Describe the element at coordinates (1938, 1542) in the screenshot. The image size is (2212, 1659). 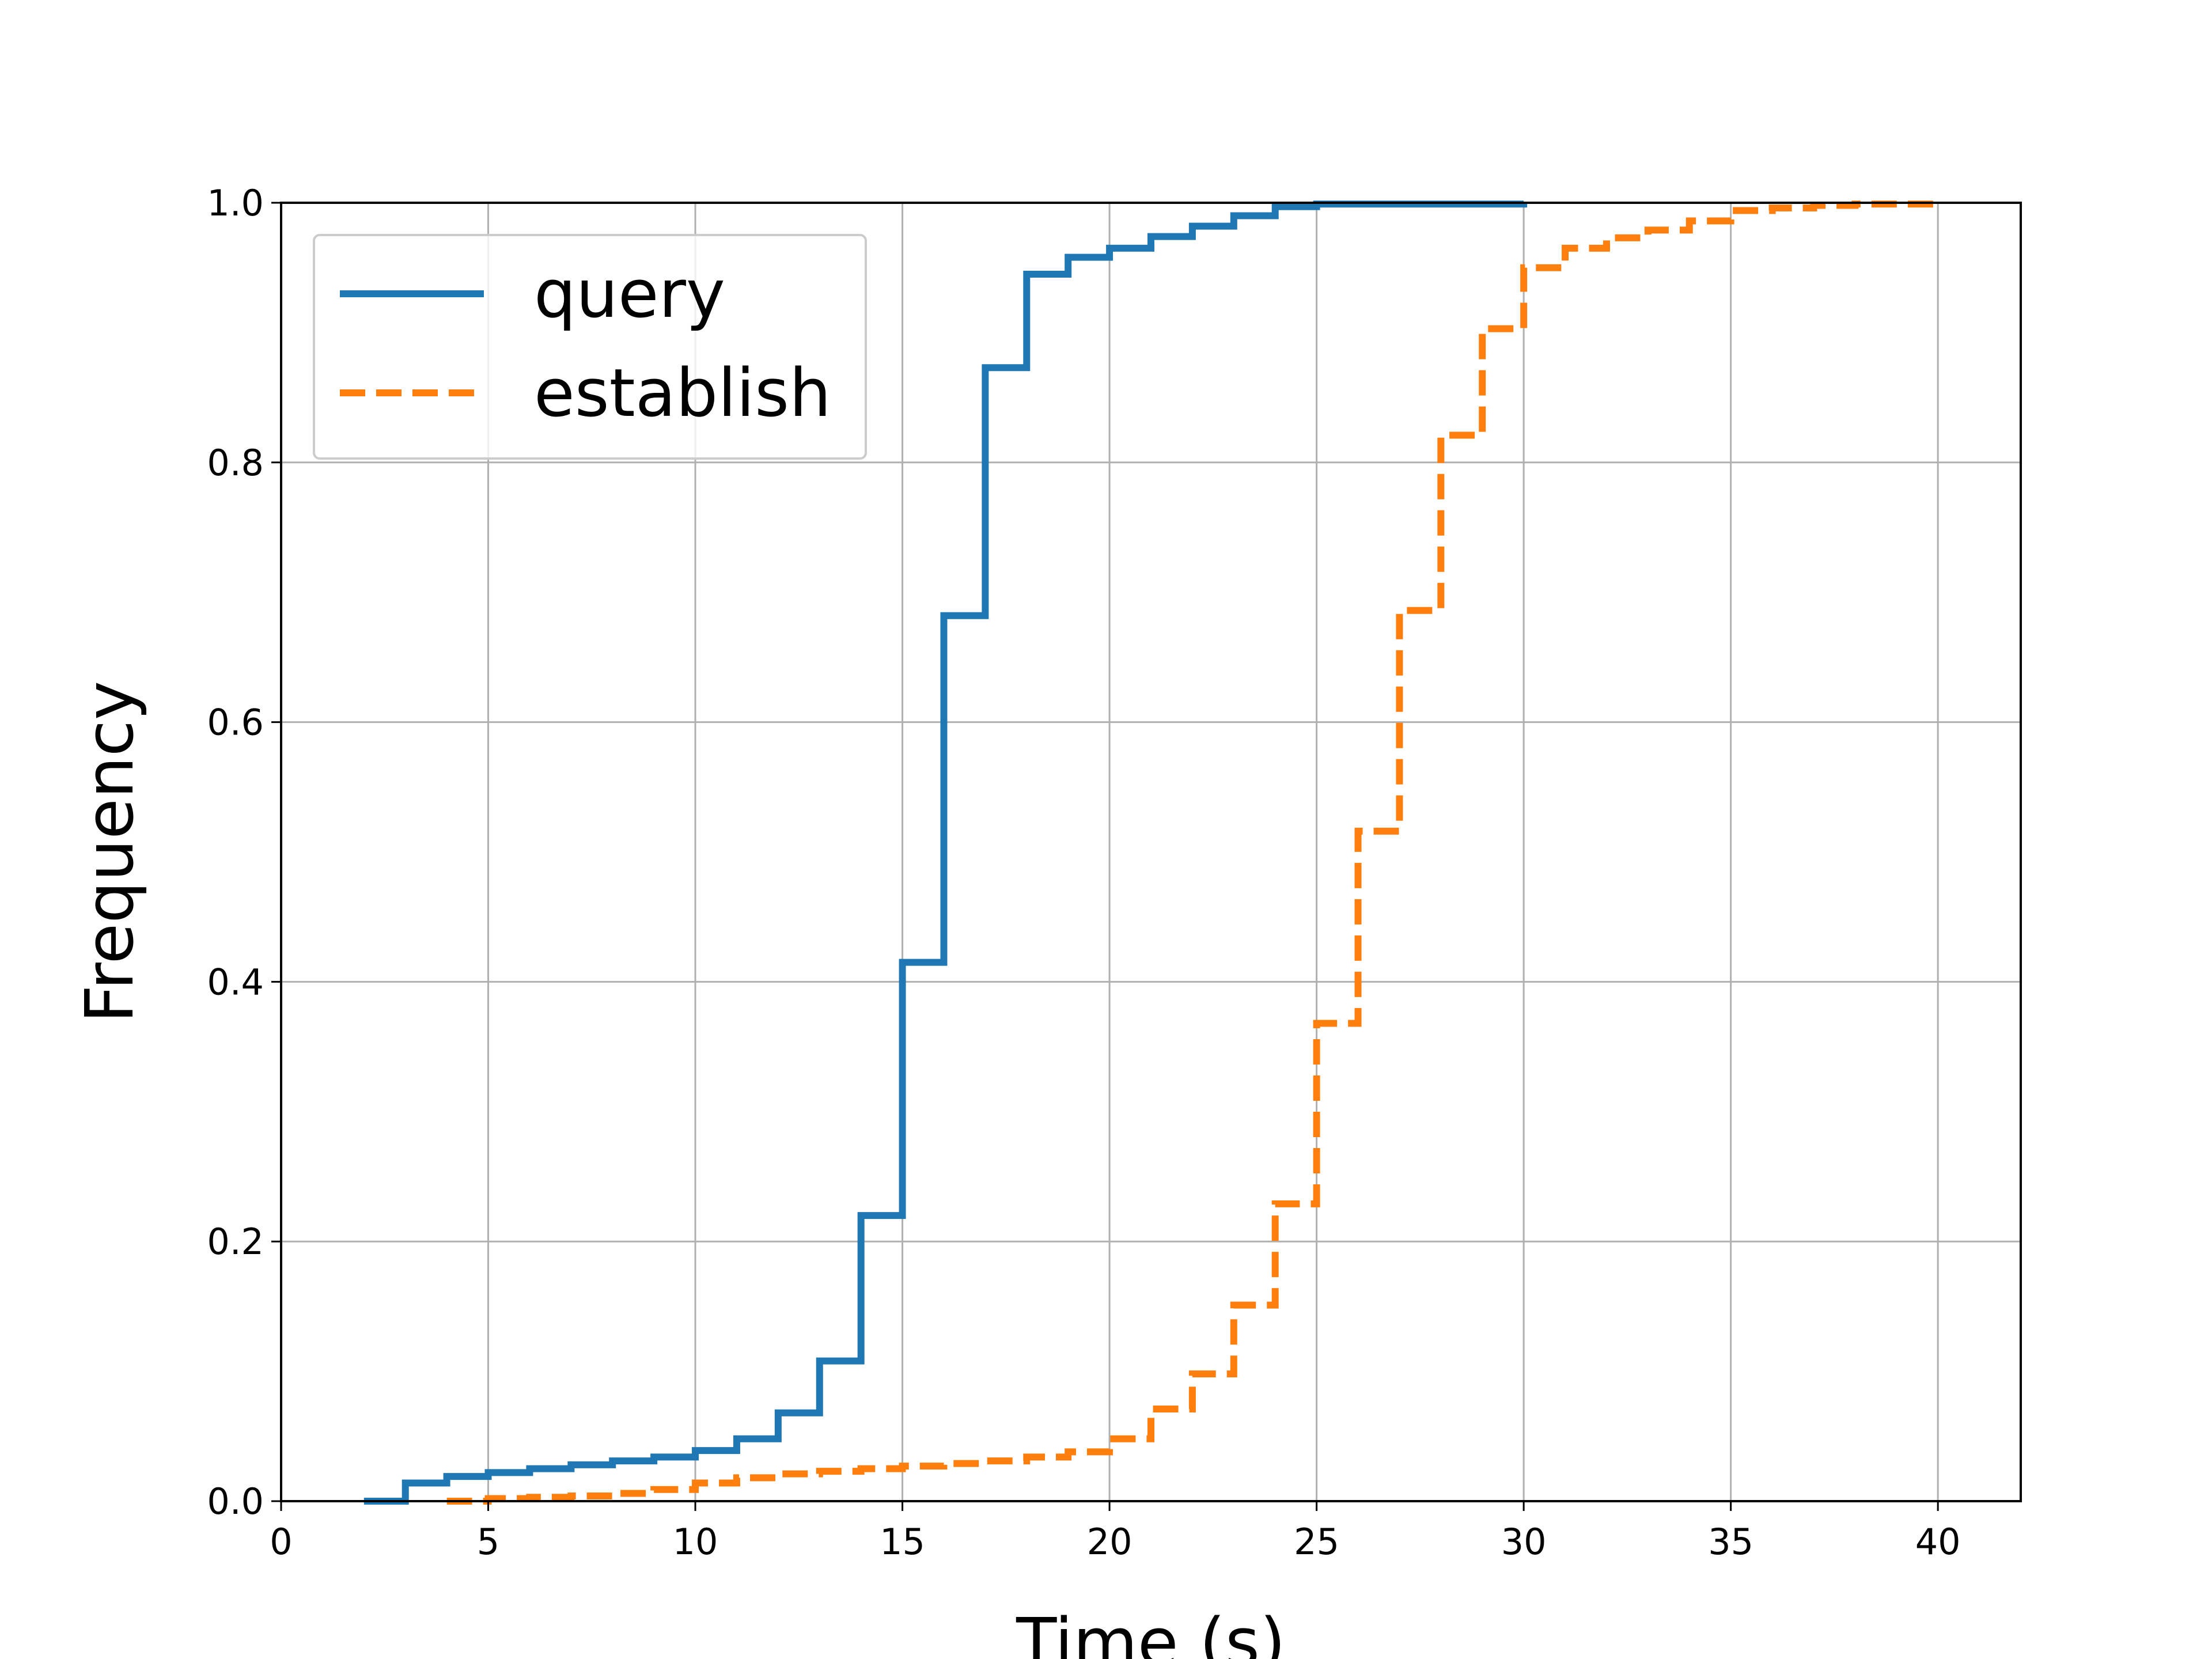
I see `x-tick-label: 40` at that location.